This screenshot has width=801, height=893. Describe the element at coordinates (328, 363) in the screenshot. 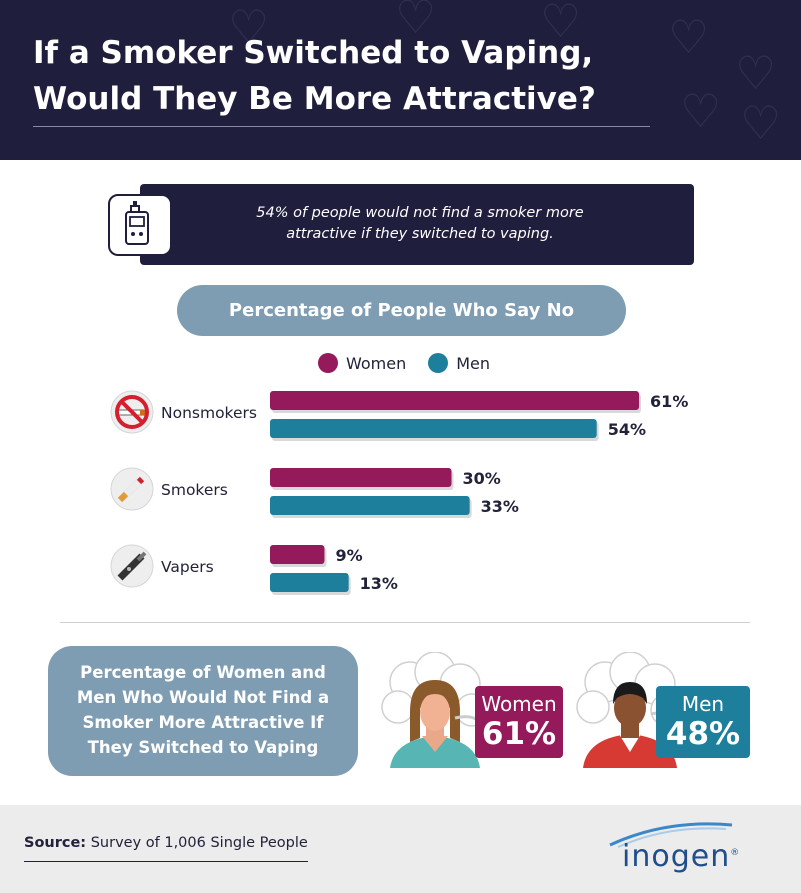

I see `legend-swatch-women` at that location.